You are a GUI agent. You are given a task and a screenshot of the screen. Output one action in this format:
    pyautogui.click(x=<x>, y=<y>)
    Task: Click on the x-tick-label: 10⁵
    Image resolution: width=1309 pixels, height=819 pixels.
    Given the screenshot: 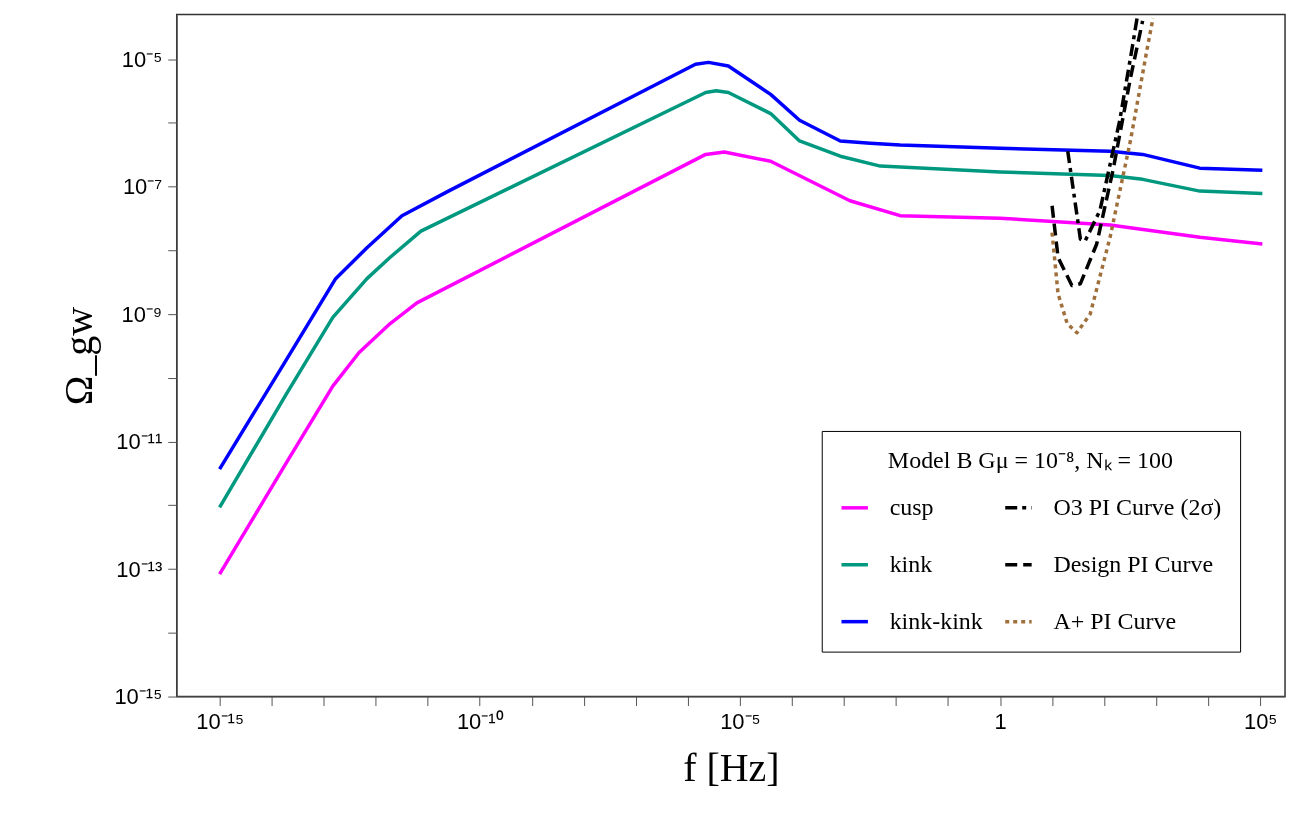 What is the action you would take?
    pyautogui.click(x=1260, y=721)
    